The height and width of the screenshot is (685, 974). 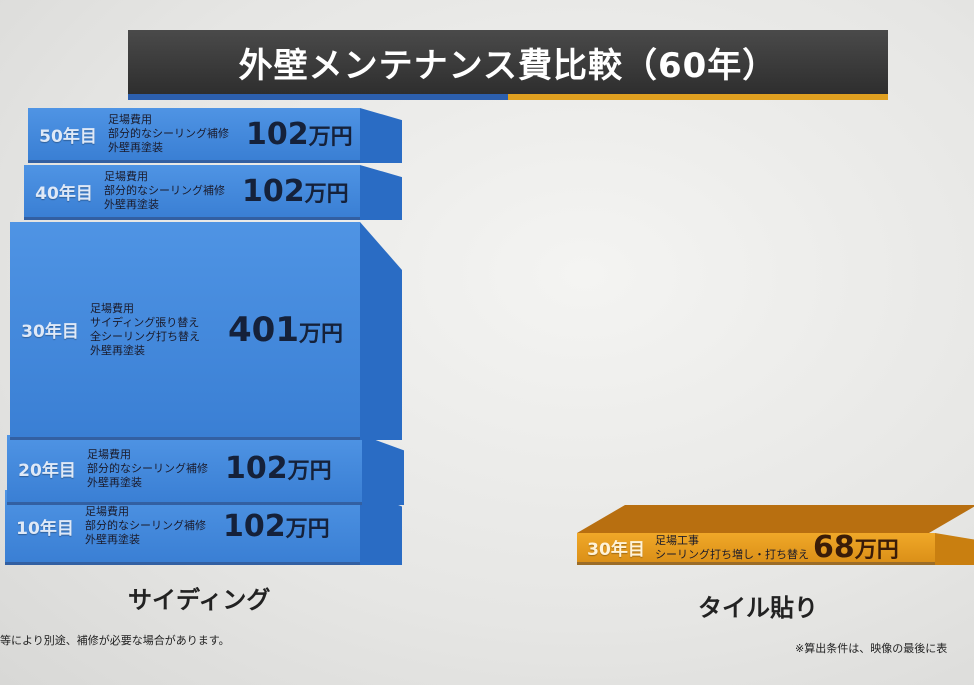 What do you see at coordinates (732, 554) in the screenshot?
I see `segment-item: シーリング打ち増し・打ち替え` at bounding box center [732, 554].